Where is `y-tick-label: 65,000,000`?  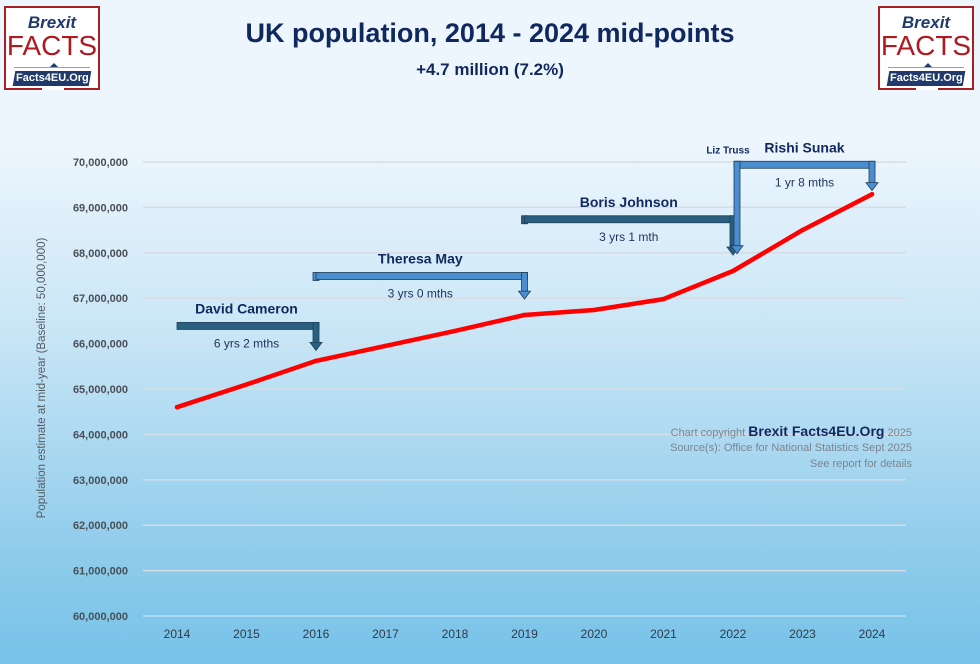 y-tick-label: 65,000,000 is located at coordinates (100, 390).